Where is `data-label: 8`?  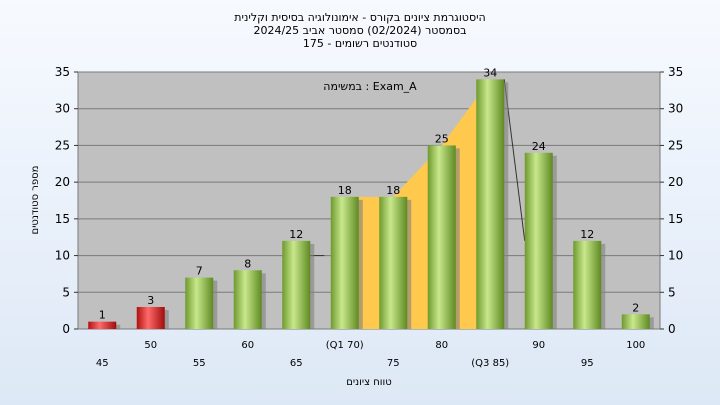 data-label: 8 is located at coordinates (247, 263).